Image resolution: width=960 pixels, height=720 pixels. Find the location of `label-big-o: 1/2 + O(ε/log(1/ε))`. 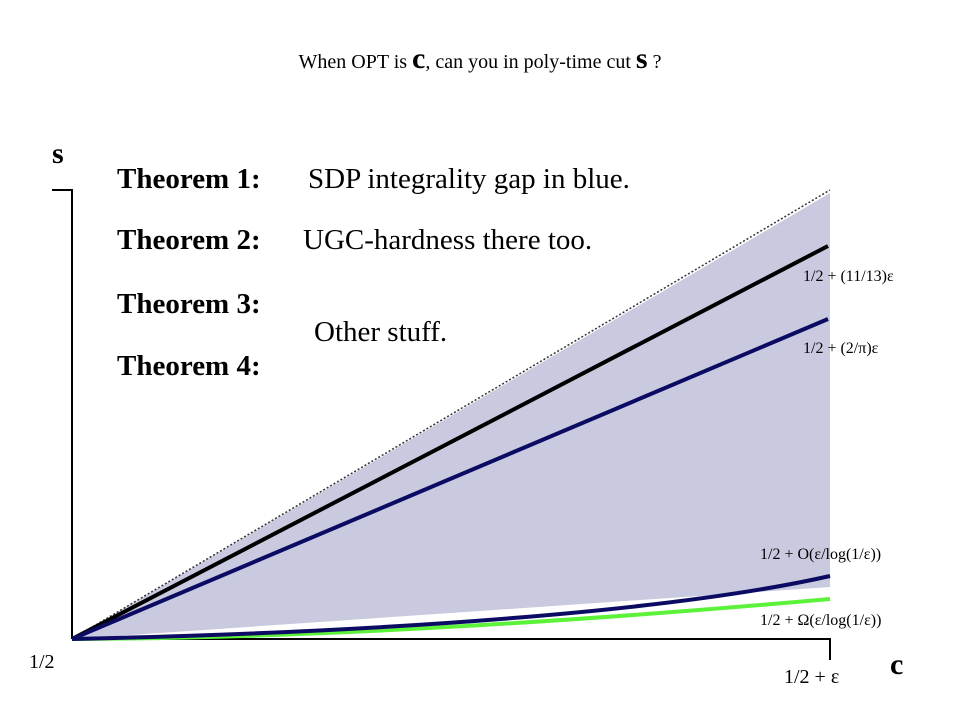

label-big-o: 1/2 + O(ε/log(1/ε)) is located at coordinates (821, 554).